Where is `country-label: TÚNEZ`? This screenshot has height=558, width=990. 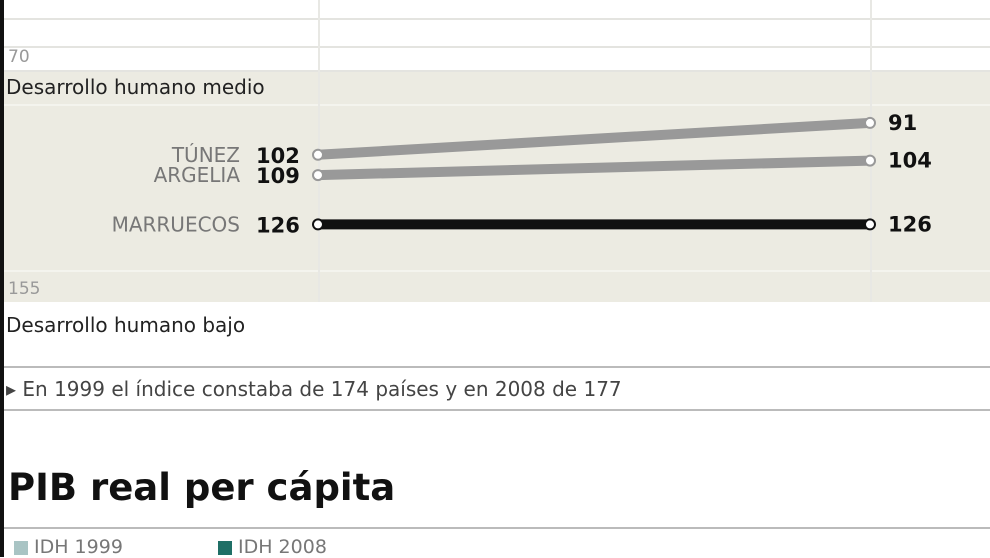 country-label: TÚNEZ is located at coordinates (205, 155).